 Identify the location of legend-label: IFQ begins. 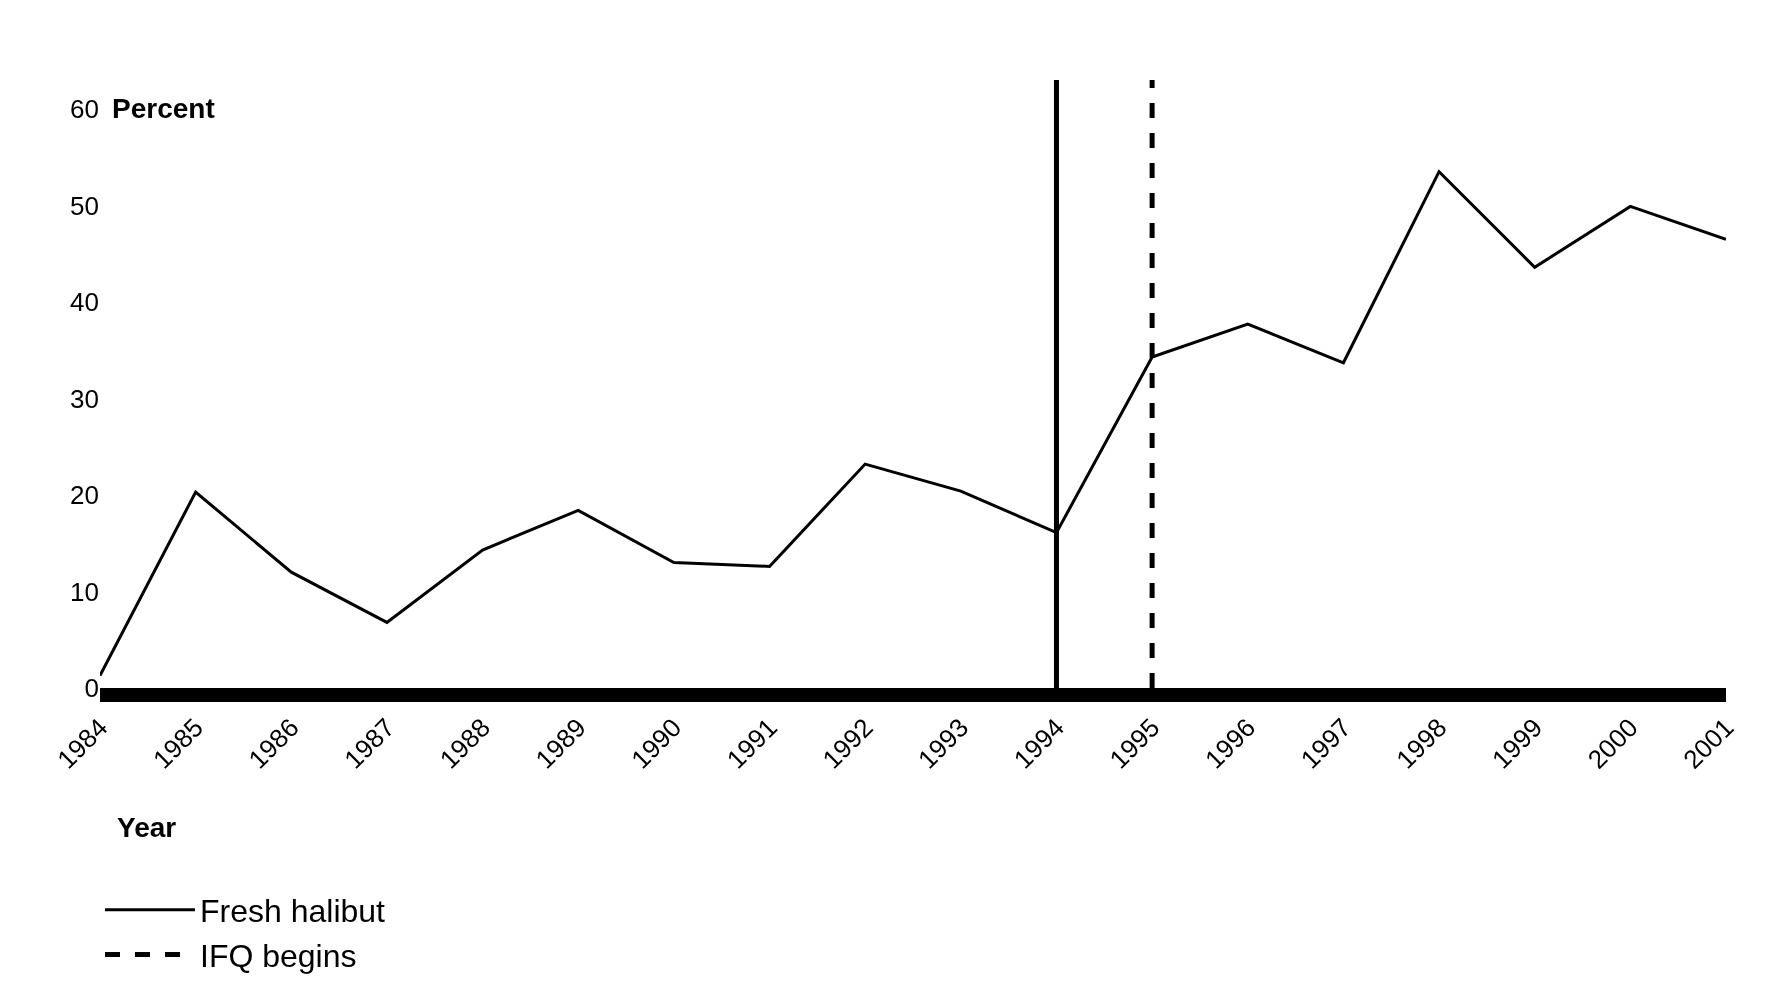
(278, 955).